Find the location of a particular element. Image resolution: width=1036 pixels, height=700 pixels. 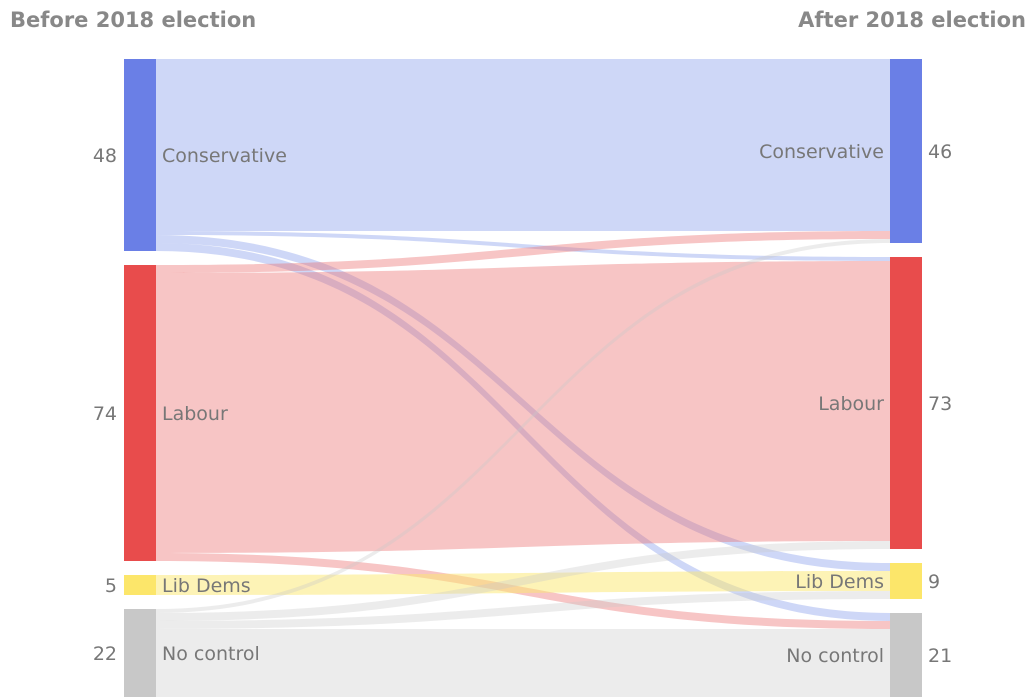

right-node-value-ld: 9 is located at coordinates (934, 582).